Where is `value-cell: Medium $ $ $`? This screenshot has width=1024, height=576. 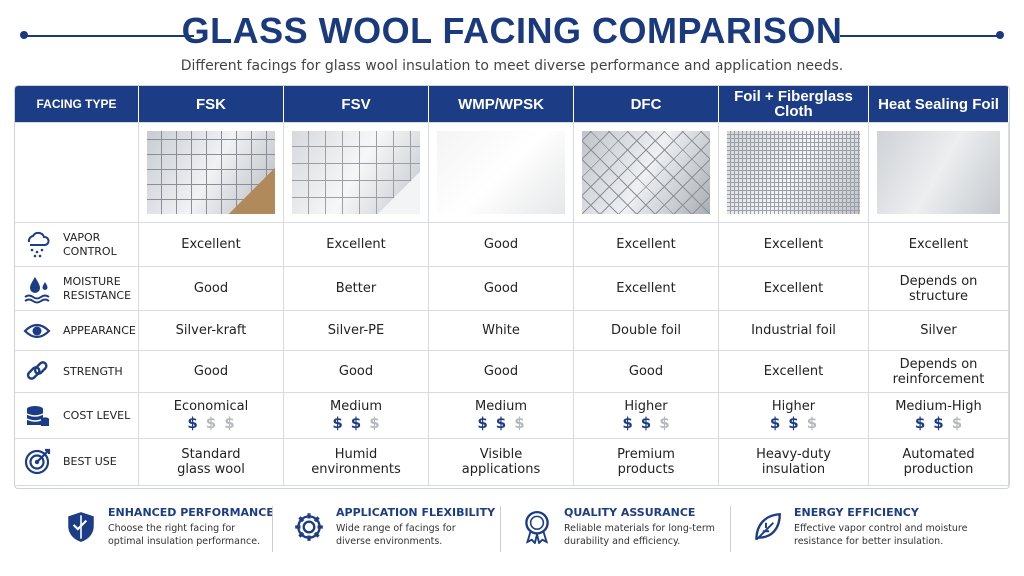
value-cell: Medium $ $ $ is located at coordinates (356, 416).